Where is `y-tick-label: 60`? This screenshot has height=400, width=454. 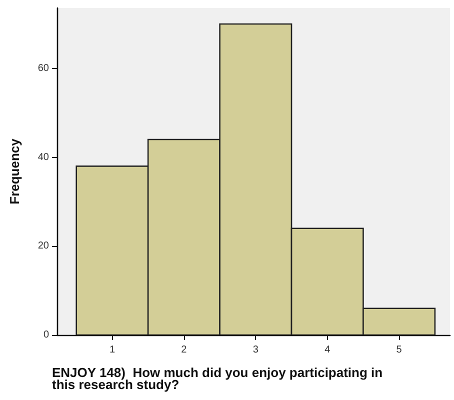 y-tick-label: 60 is located at coordinates (44, 68).